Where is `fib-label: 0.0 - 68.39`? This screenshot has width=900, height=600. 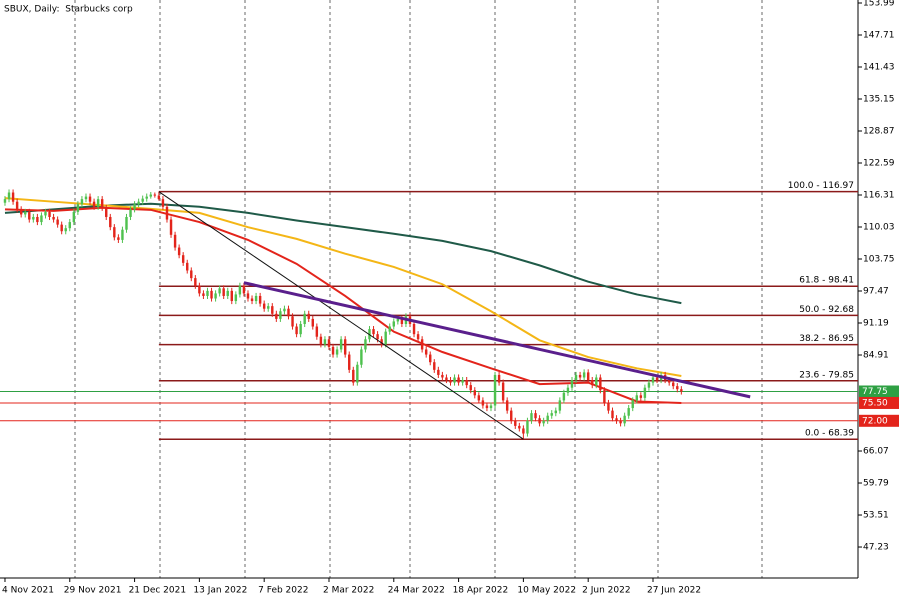 fib-label: 0.0 - 68.39 is located at coordinates (829, 434).